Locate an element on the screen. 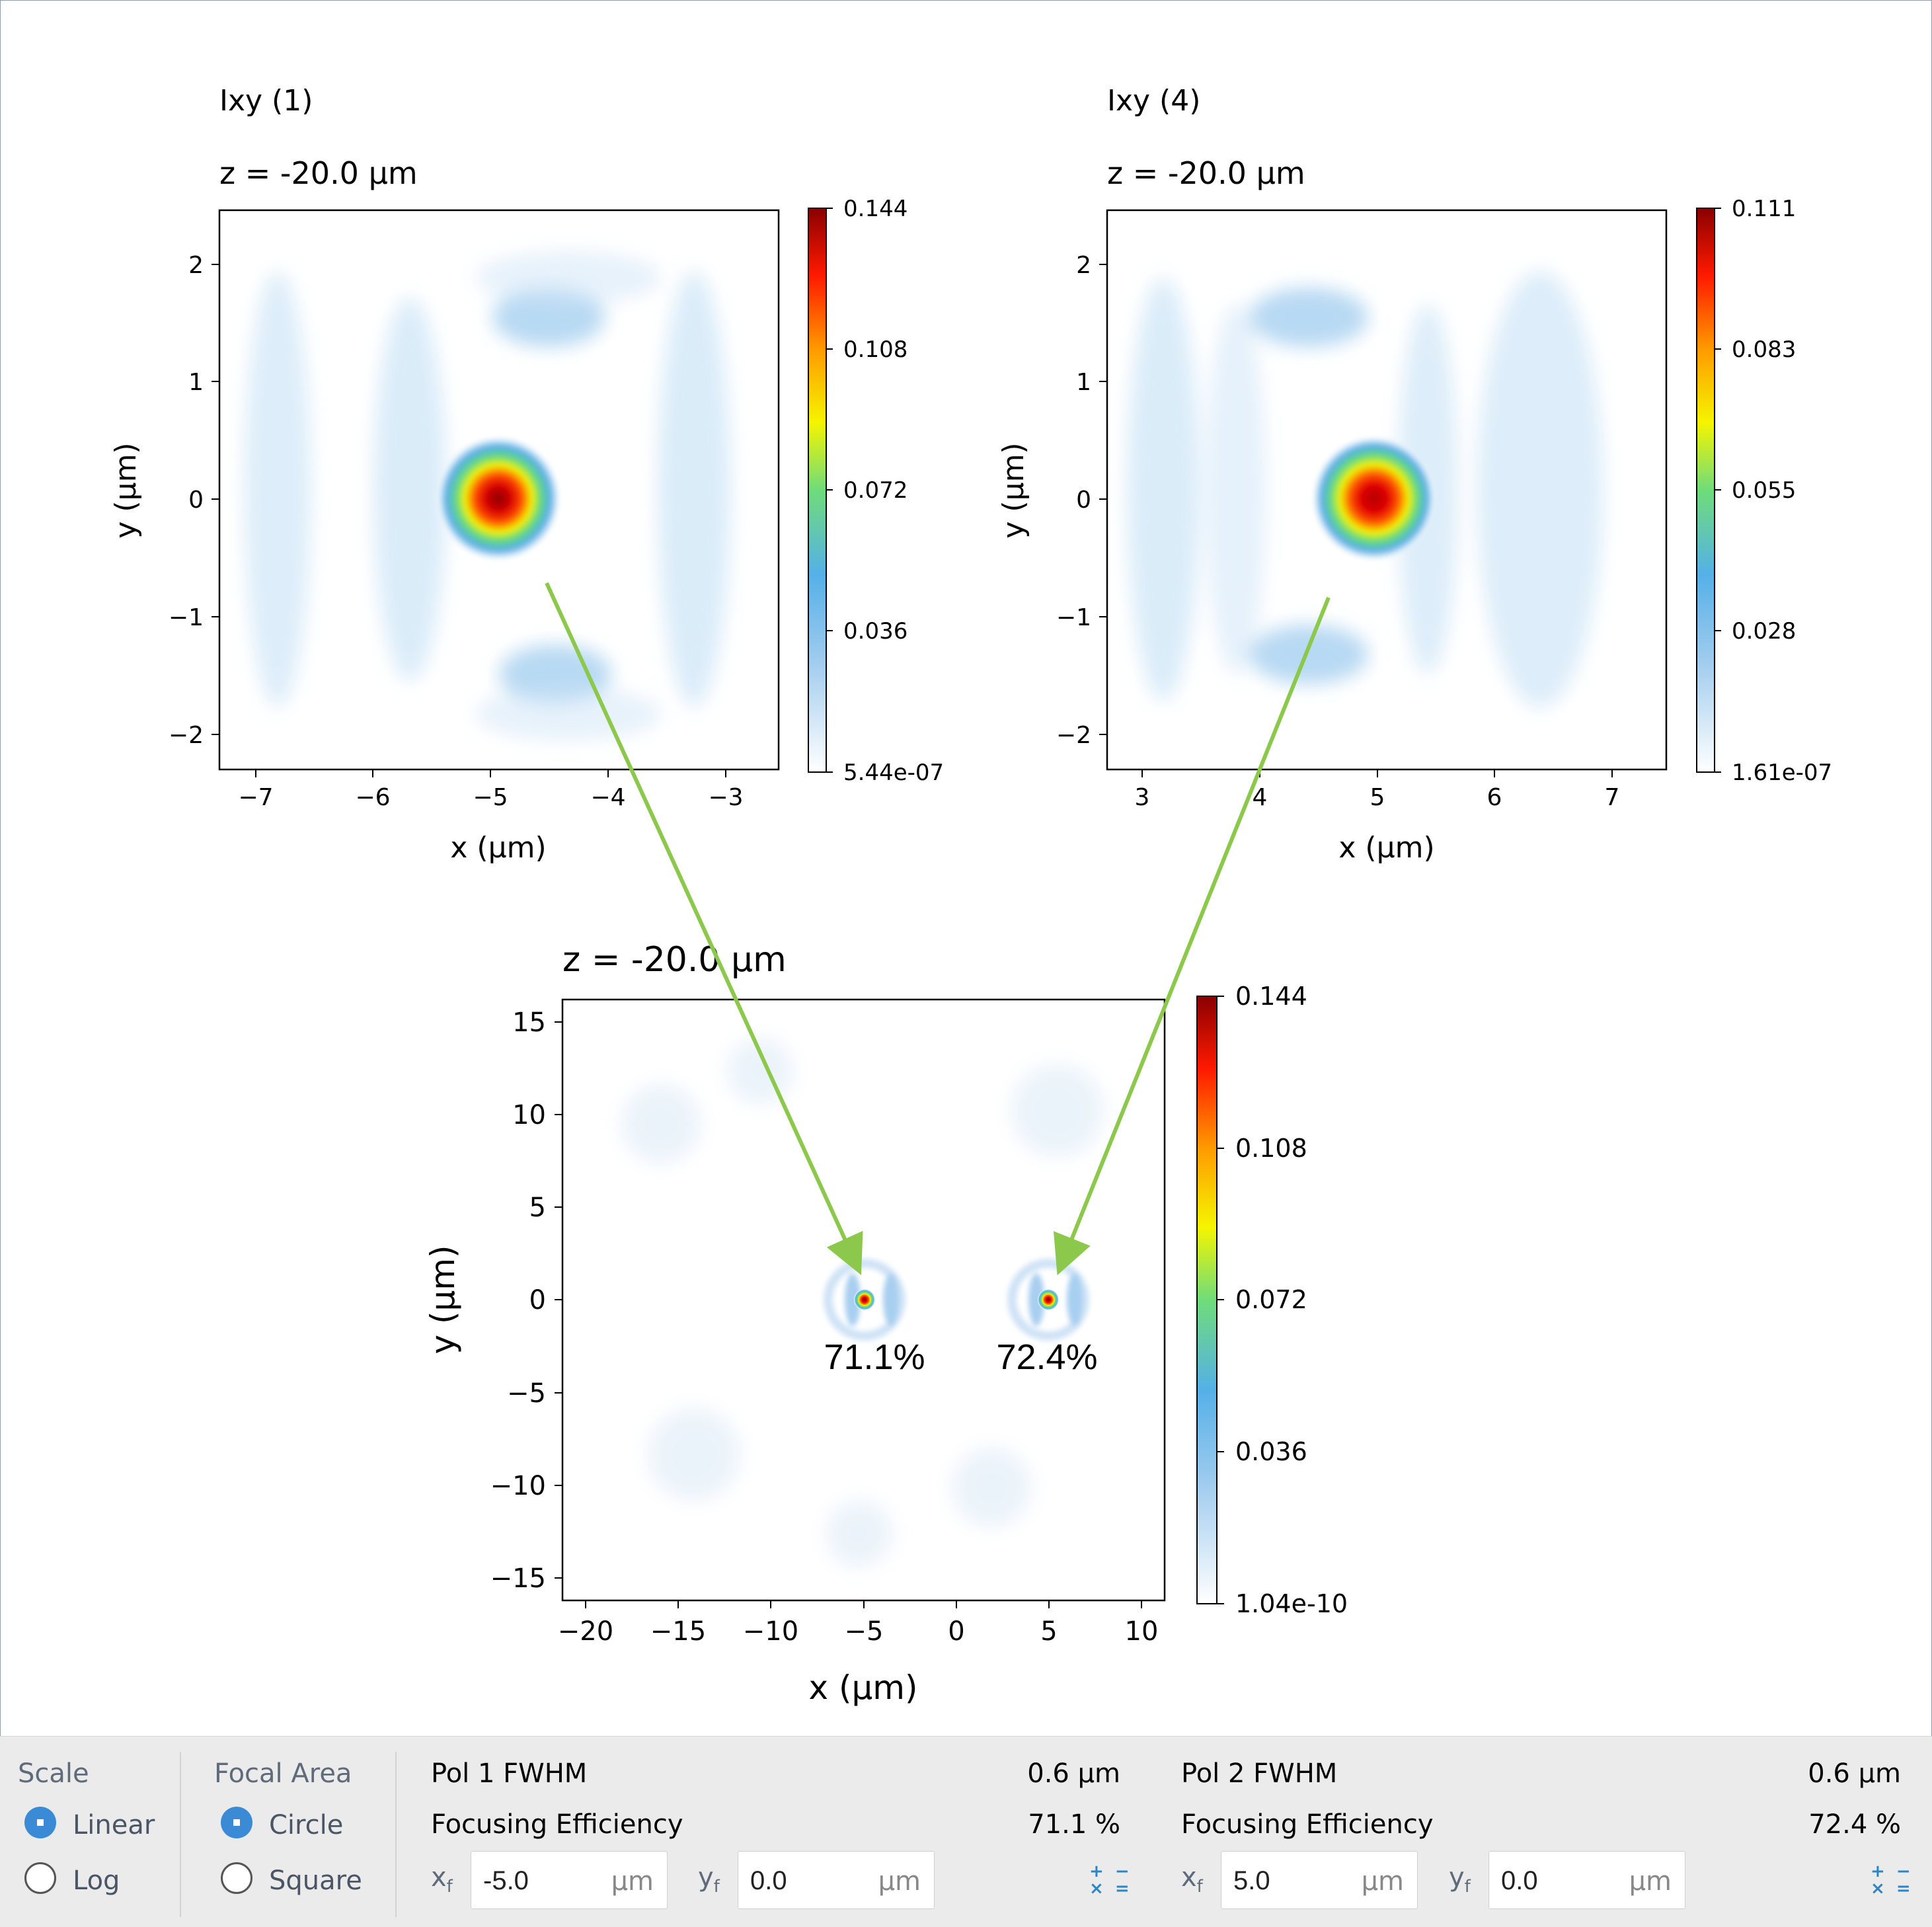  scale-log-label: Log is located at coordinates (96, 1881).